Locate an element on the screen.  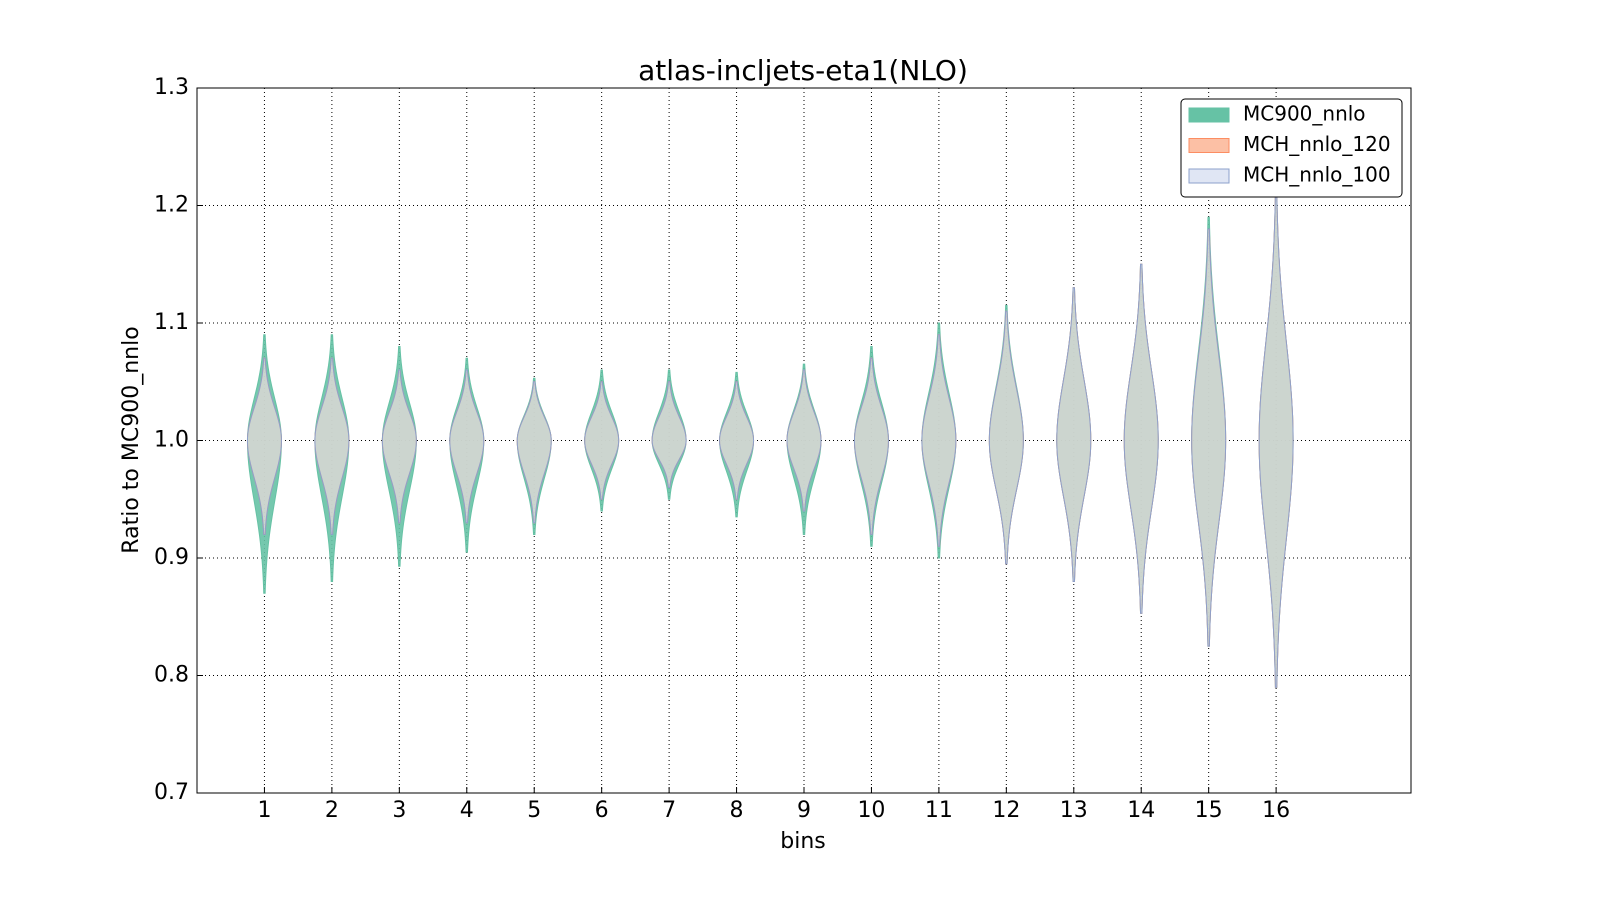
y-tick-label: 0.8 is located at coordinates (171, 675).